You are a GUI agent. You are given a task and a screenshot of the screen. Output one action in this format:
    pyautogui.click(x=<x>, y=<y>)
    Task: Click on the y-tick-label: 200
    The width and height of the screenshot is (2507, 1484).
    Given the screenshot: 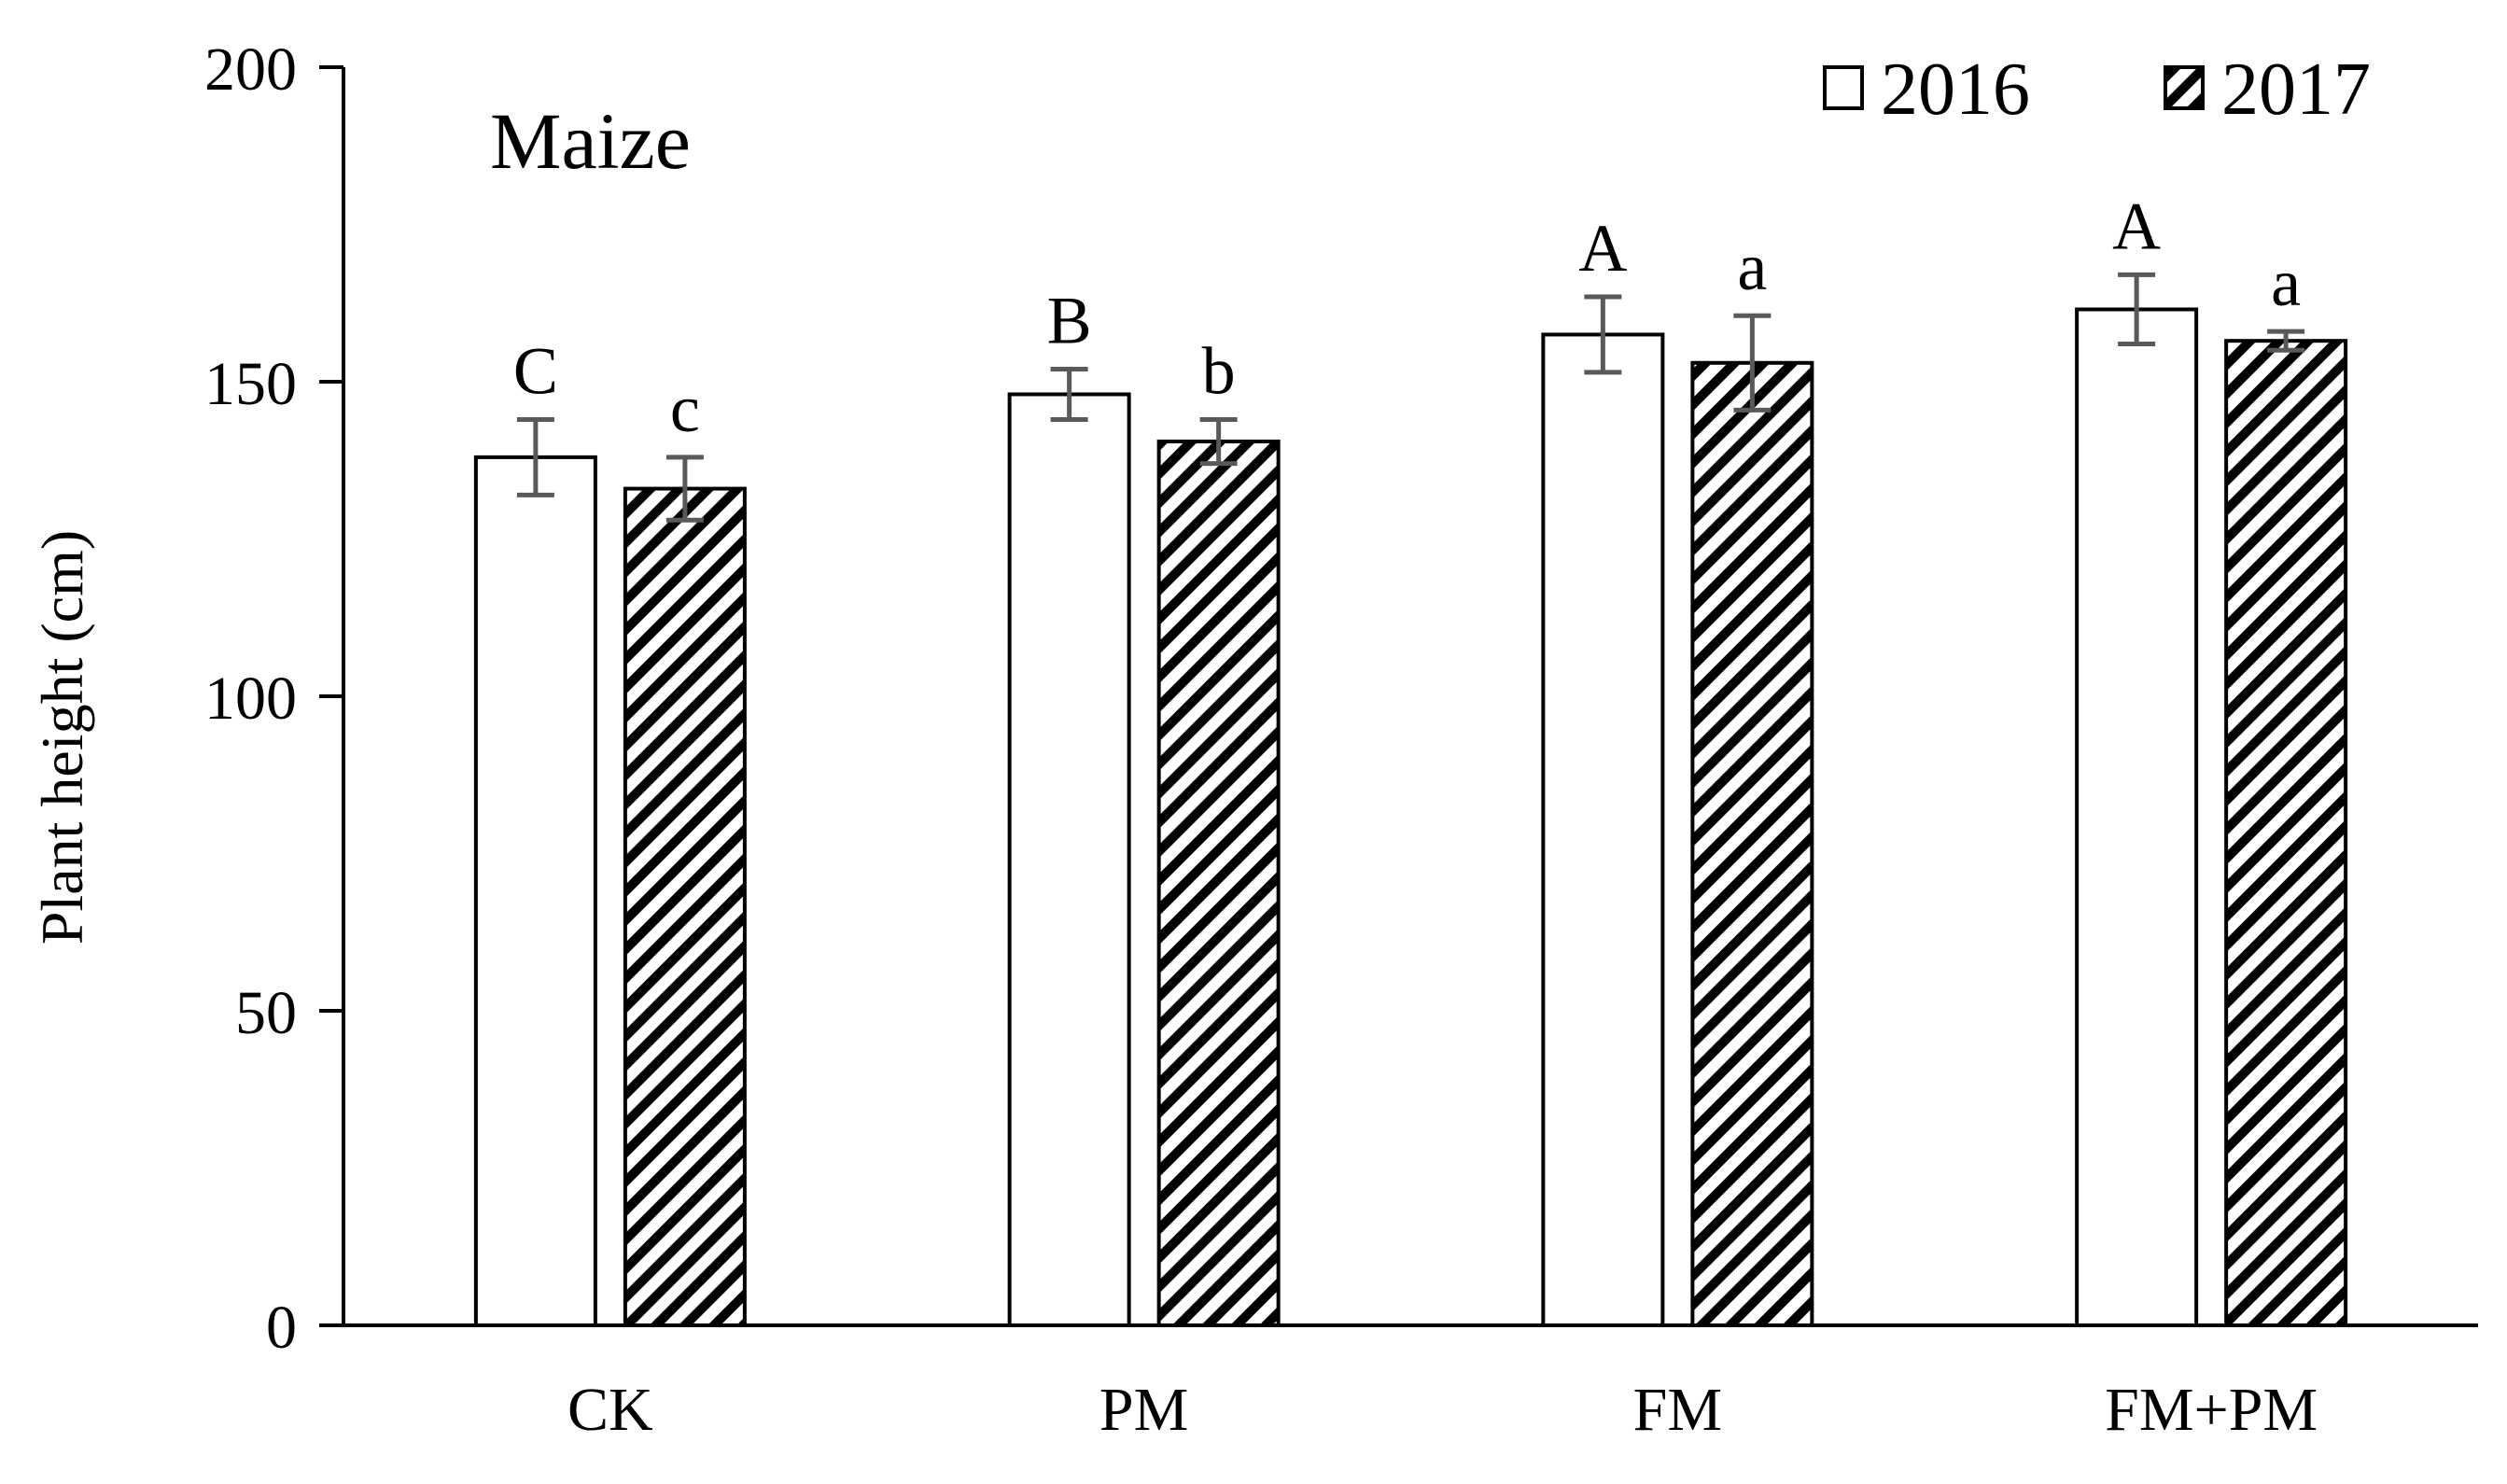 What is the action you would take?
    pyautogui.click(x=250, y=69)
    